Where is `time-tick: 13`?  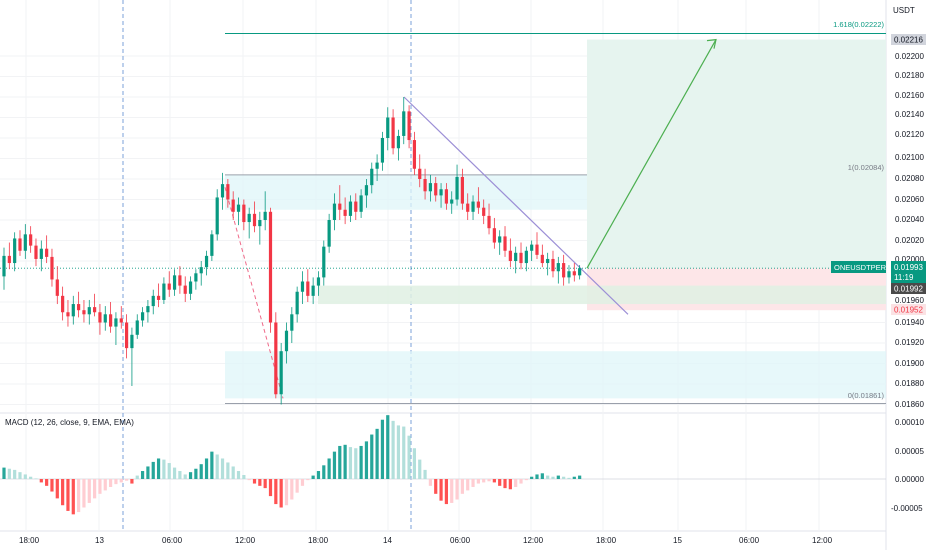 time-tick: 13 is located at coordinates (99, 540).